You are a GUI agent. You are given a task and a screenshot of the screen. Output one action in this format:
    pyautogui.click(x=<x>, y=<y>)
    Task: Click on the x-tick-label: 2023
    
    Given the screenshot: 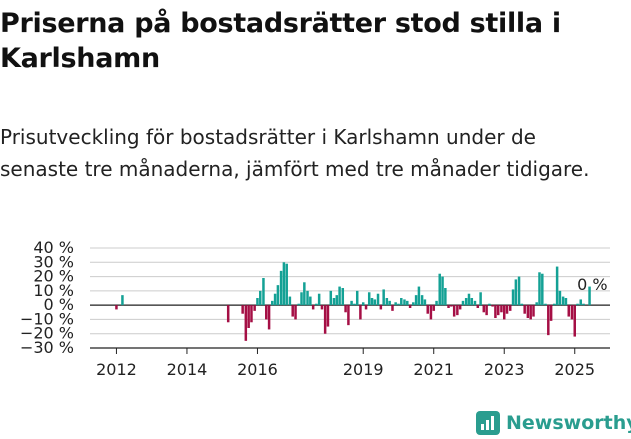 What is the action you would take?
    pyautogui.click(x=504, y=369)
    